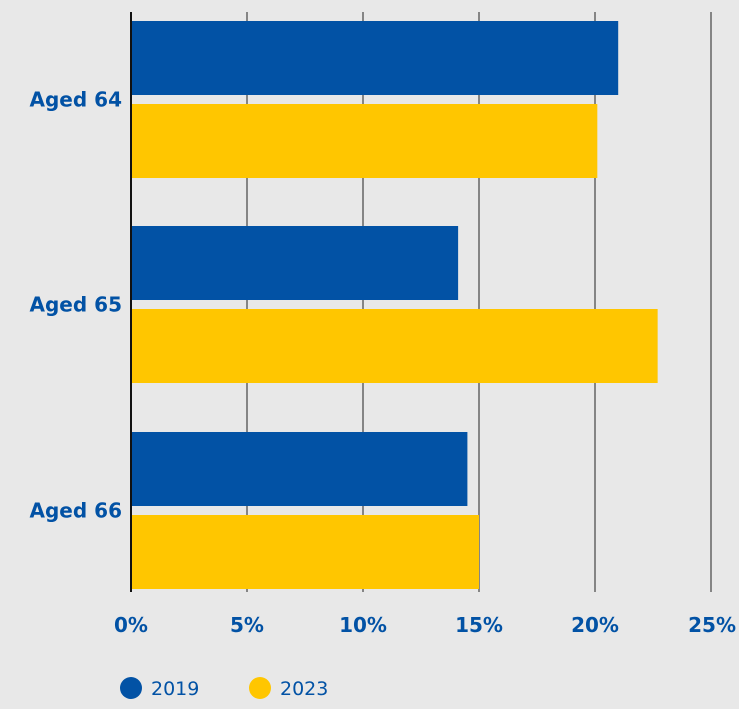  Describe the element at coordinates (394, 346) in the screenshot. I see `bar-aged-65-2023` at that location.